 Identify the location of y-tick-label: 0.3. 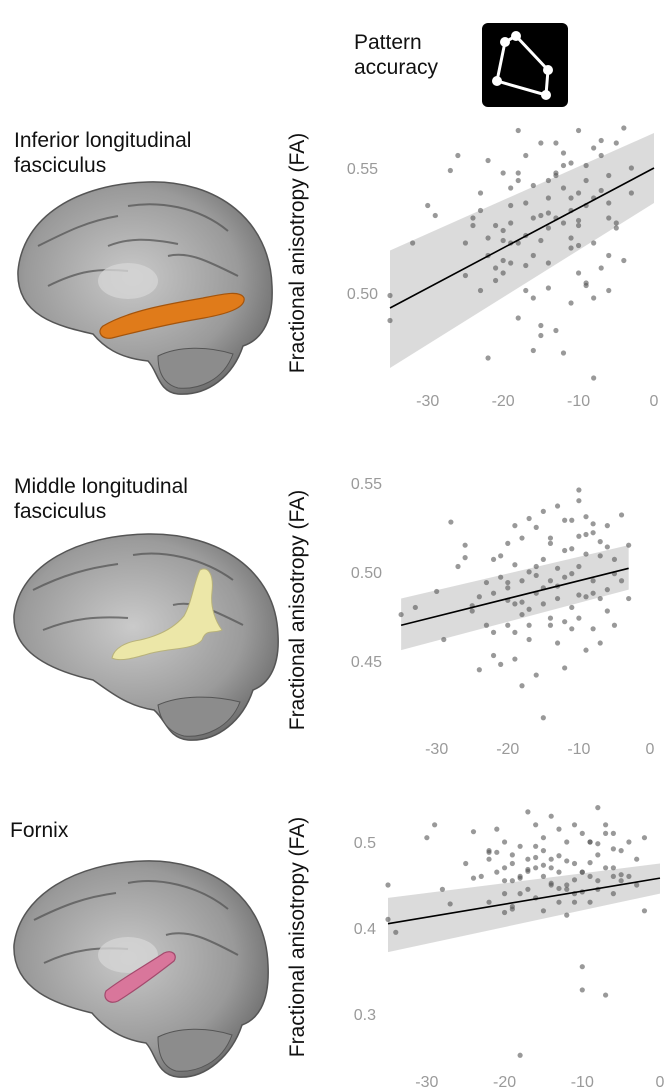
(365, 1015).